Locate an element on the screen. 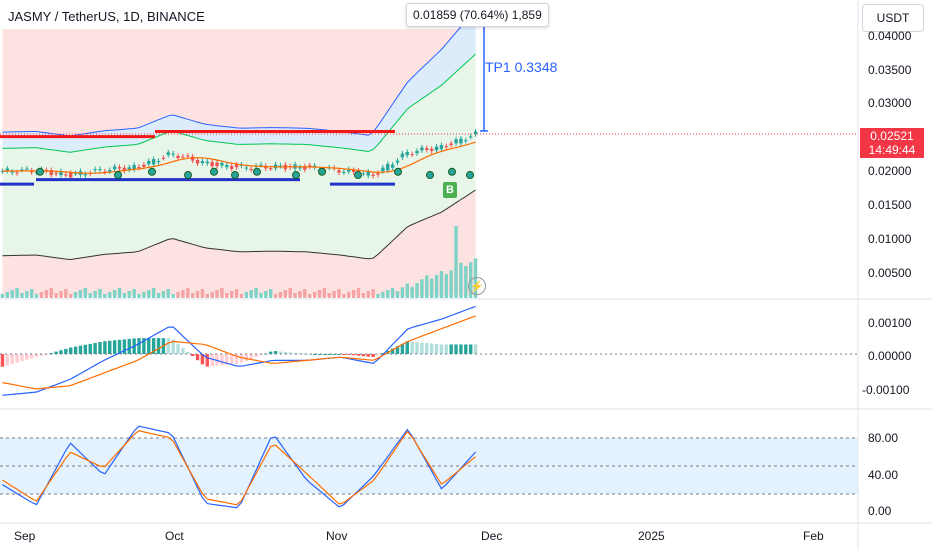 This screenshot has height=550, width=932. stoch-k-line is located at coordinates (239, 467).